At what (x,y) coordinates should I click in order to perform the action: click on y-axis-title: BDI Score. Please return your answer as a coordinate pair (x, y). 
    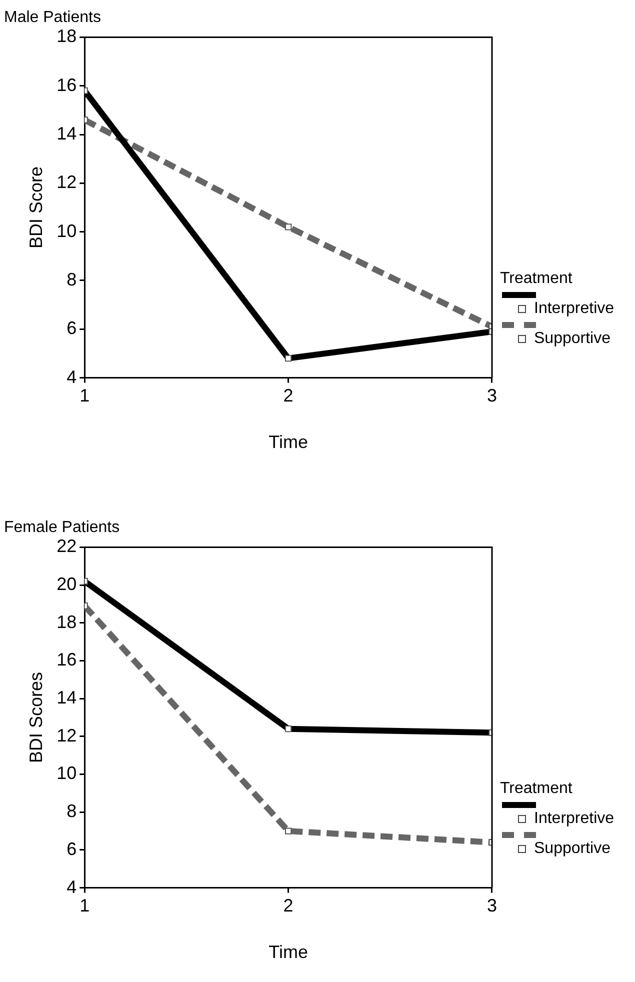
    Looking at the image, I should click on (36, 207).